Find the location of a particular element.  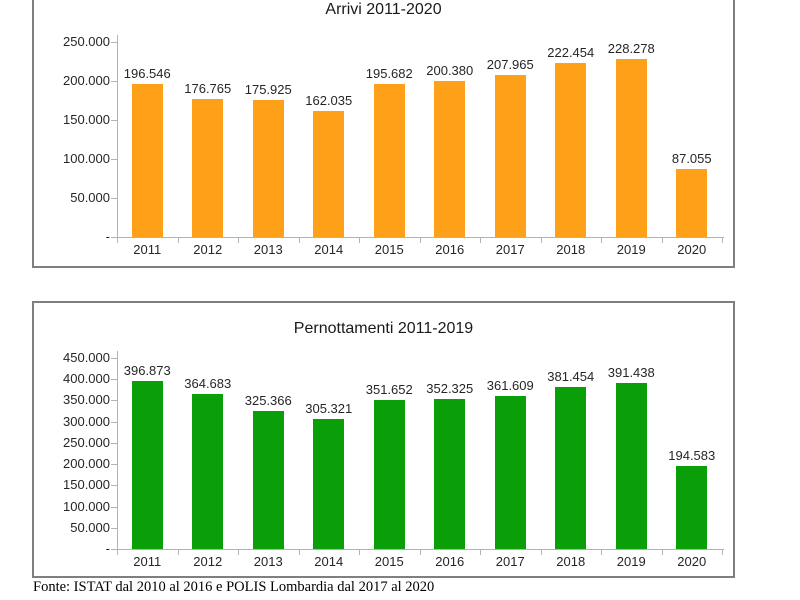

bar-value-label: 391.438 is located at coordinates (631, 372).